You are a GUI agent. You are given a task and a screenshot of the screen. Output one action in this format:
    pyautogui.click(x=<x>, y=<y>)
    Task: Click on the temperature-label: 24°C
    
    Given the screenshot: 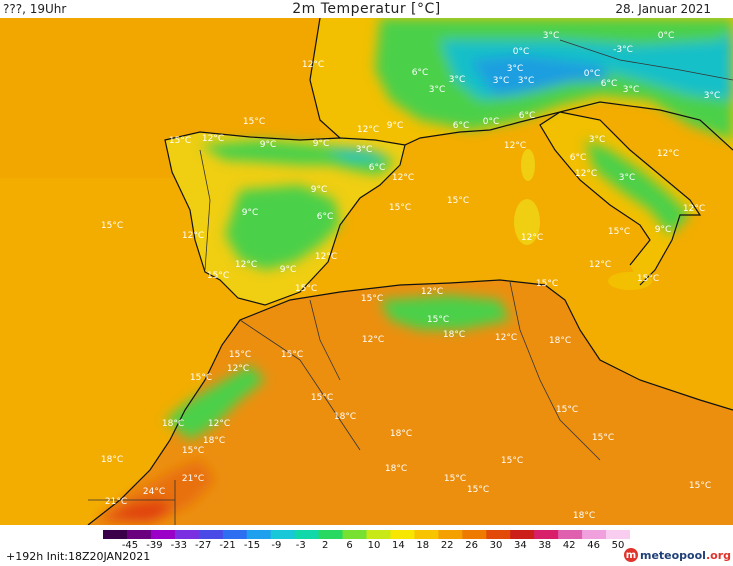 What is the action you would take?
    pyautogui.click(x=154, y=492)
    